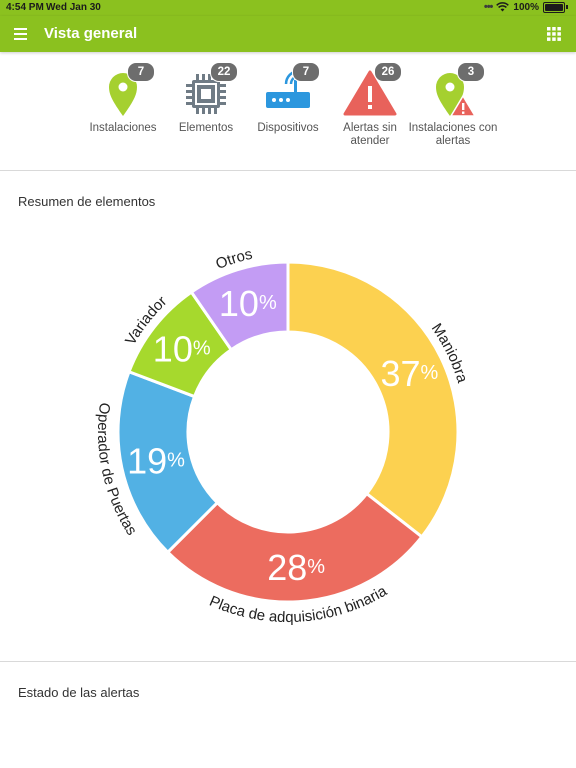 The width and height of the screenshot is (576, 768). What do you see at coordinates (79, 692) in the screenshot?
I see `alerts-section-title: Estado de las alertas` at bounding box center [79, 692].